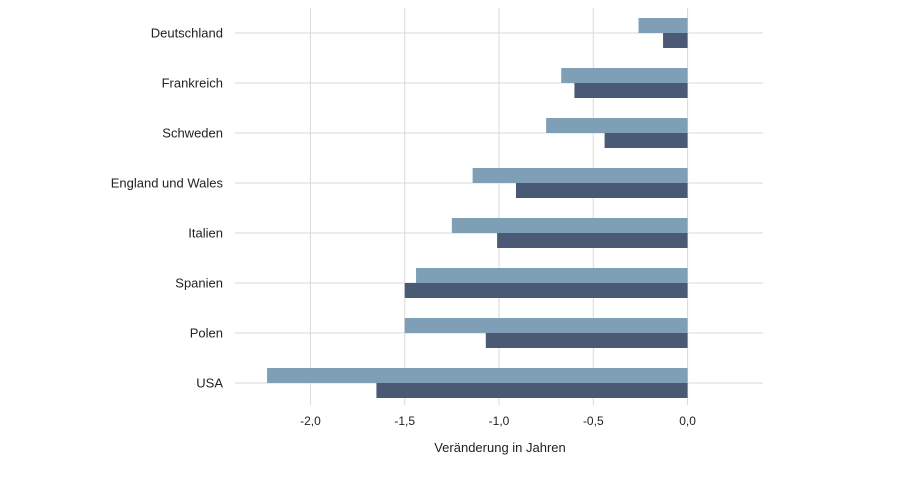 The image size is (900, 480). Describe the element at coordinates (205, 233) in the screenshot. I see `y-category-label: Italien` at that location.